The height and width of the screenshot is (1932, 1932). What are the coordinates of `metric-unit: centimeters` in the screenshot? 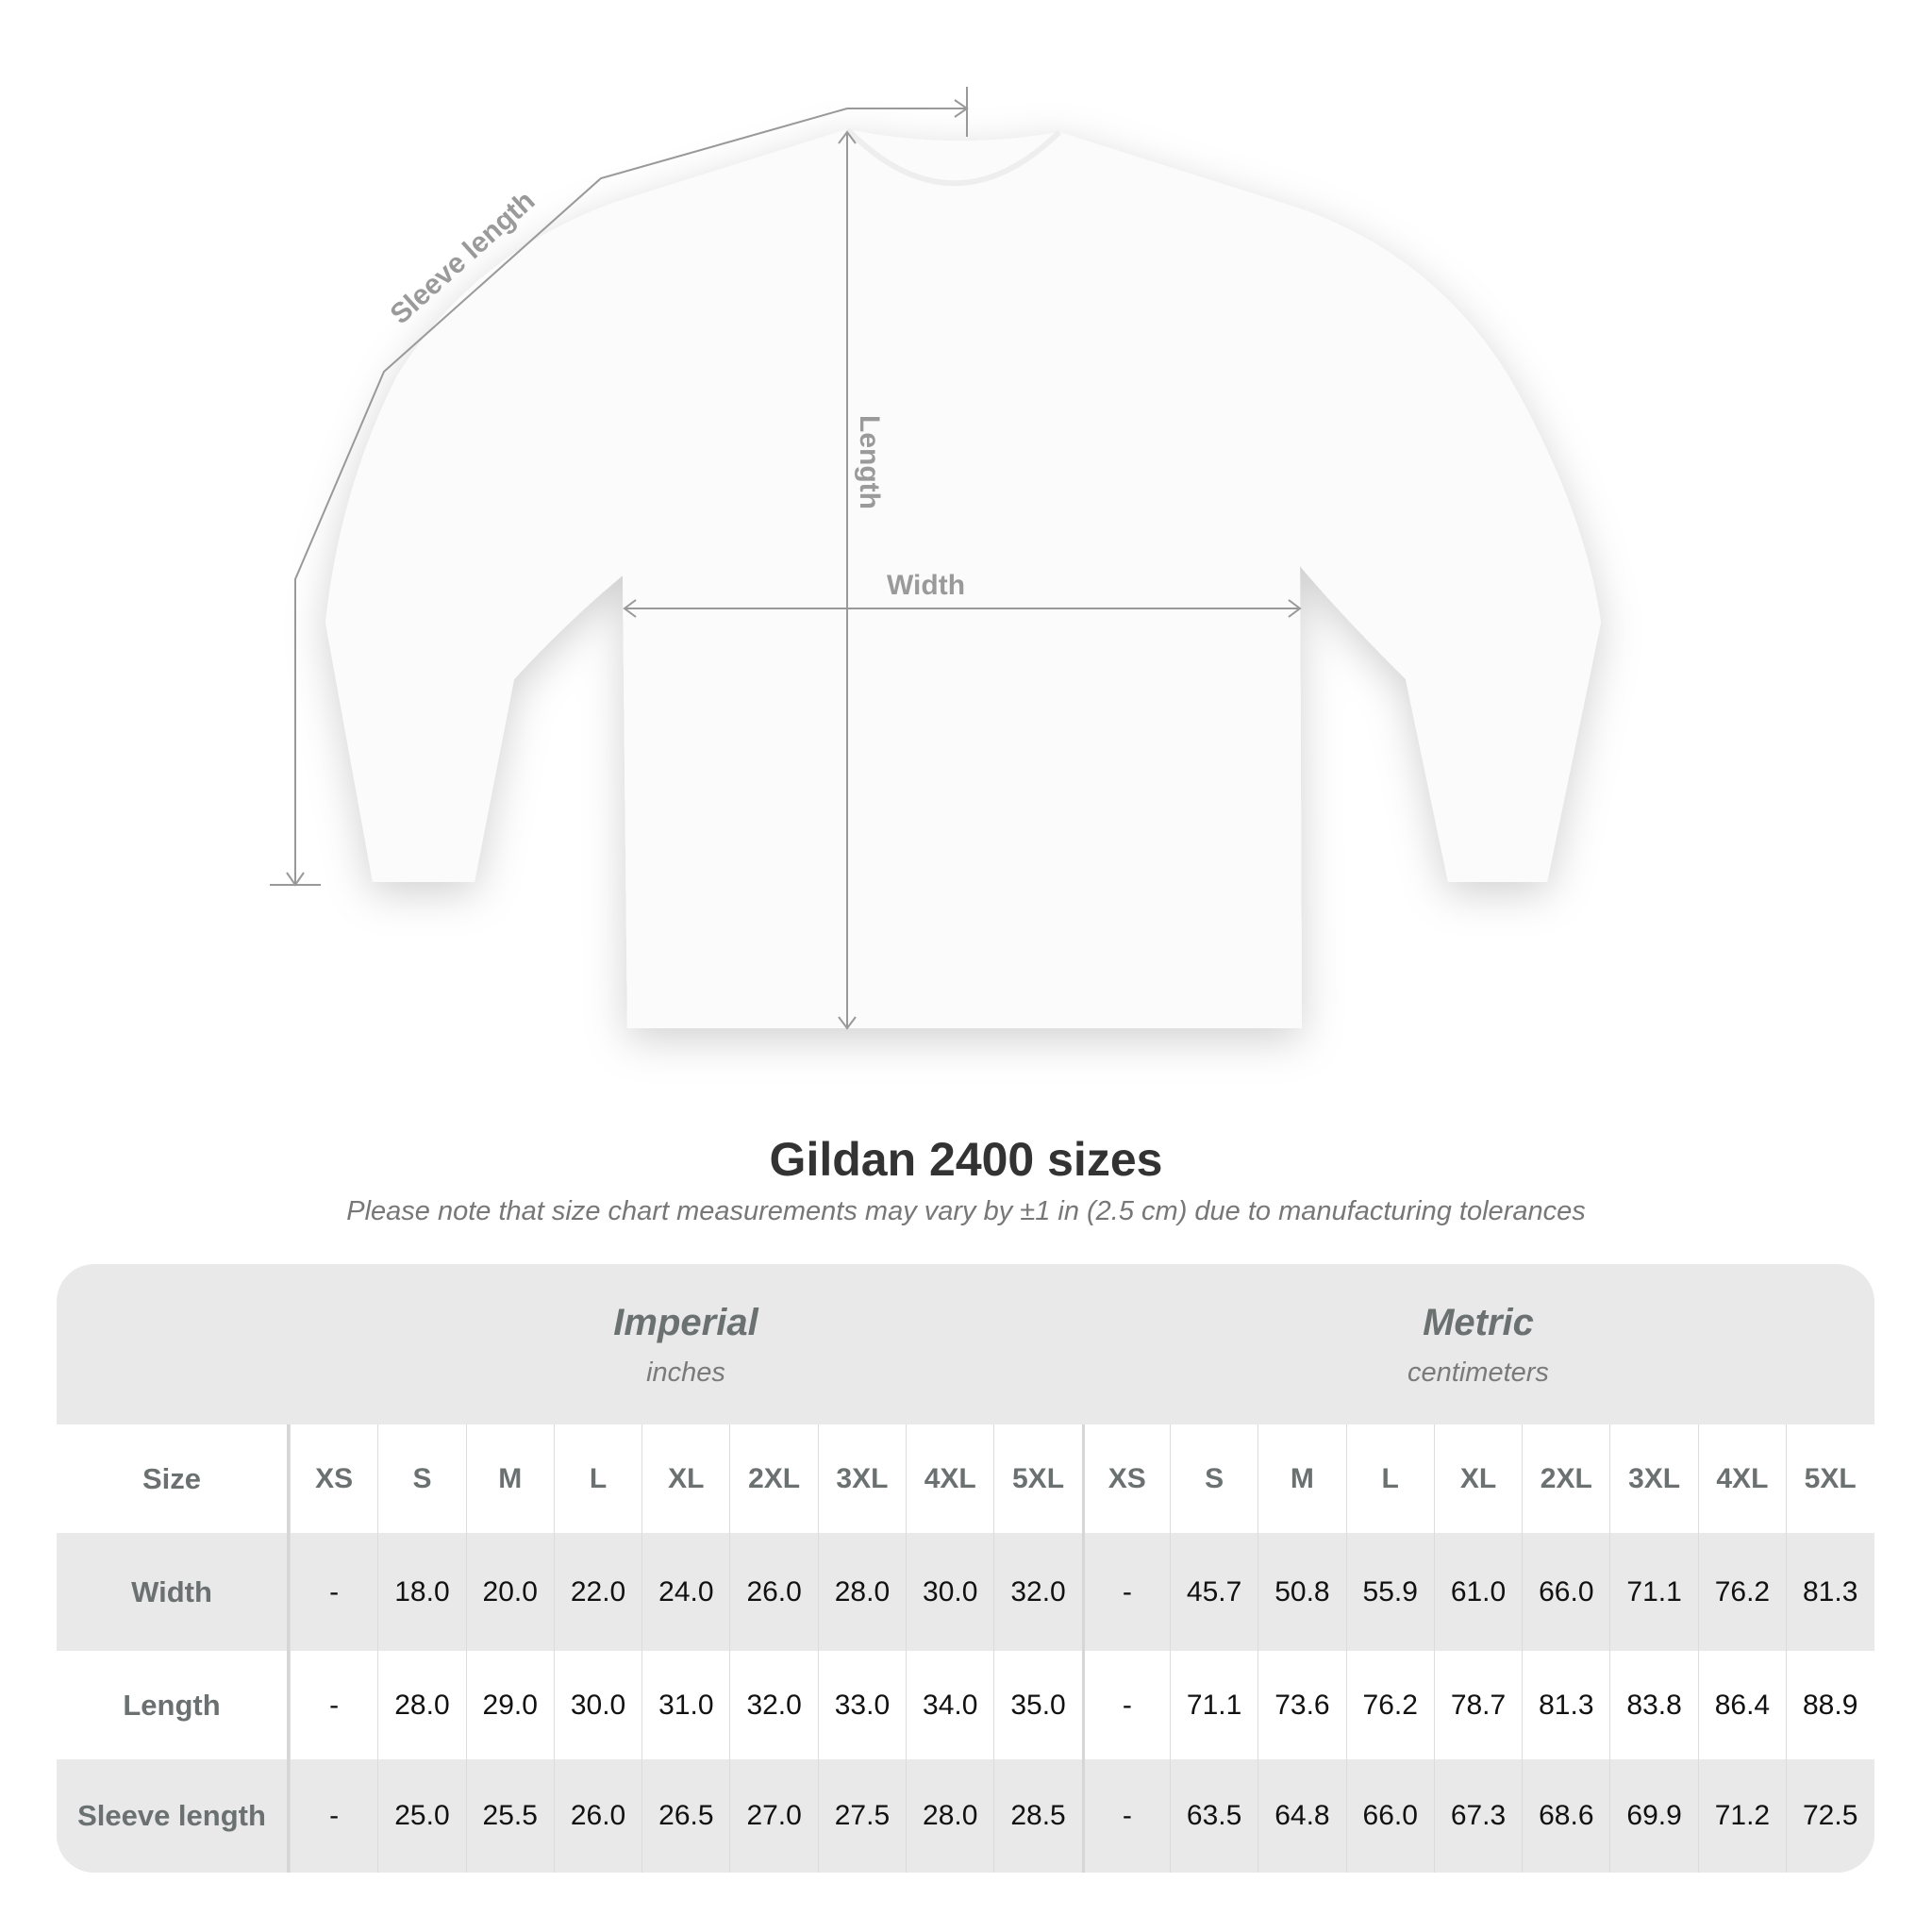 It's located at (1478, 1373).